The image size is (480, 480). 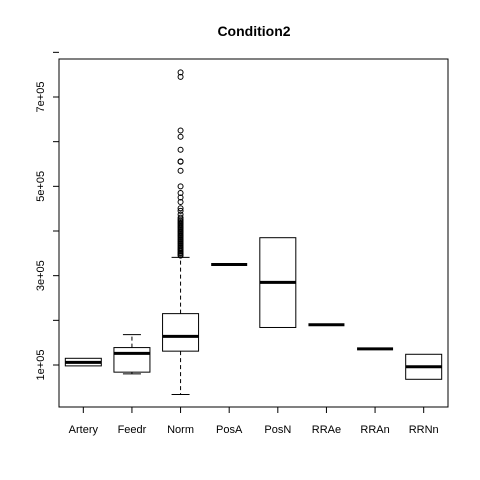 I want to click on y-tick-label: 3e+05, so click(x=41, y=275).